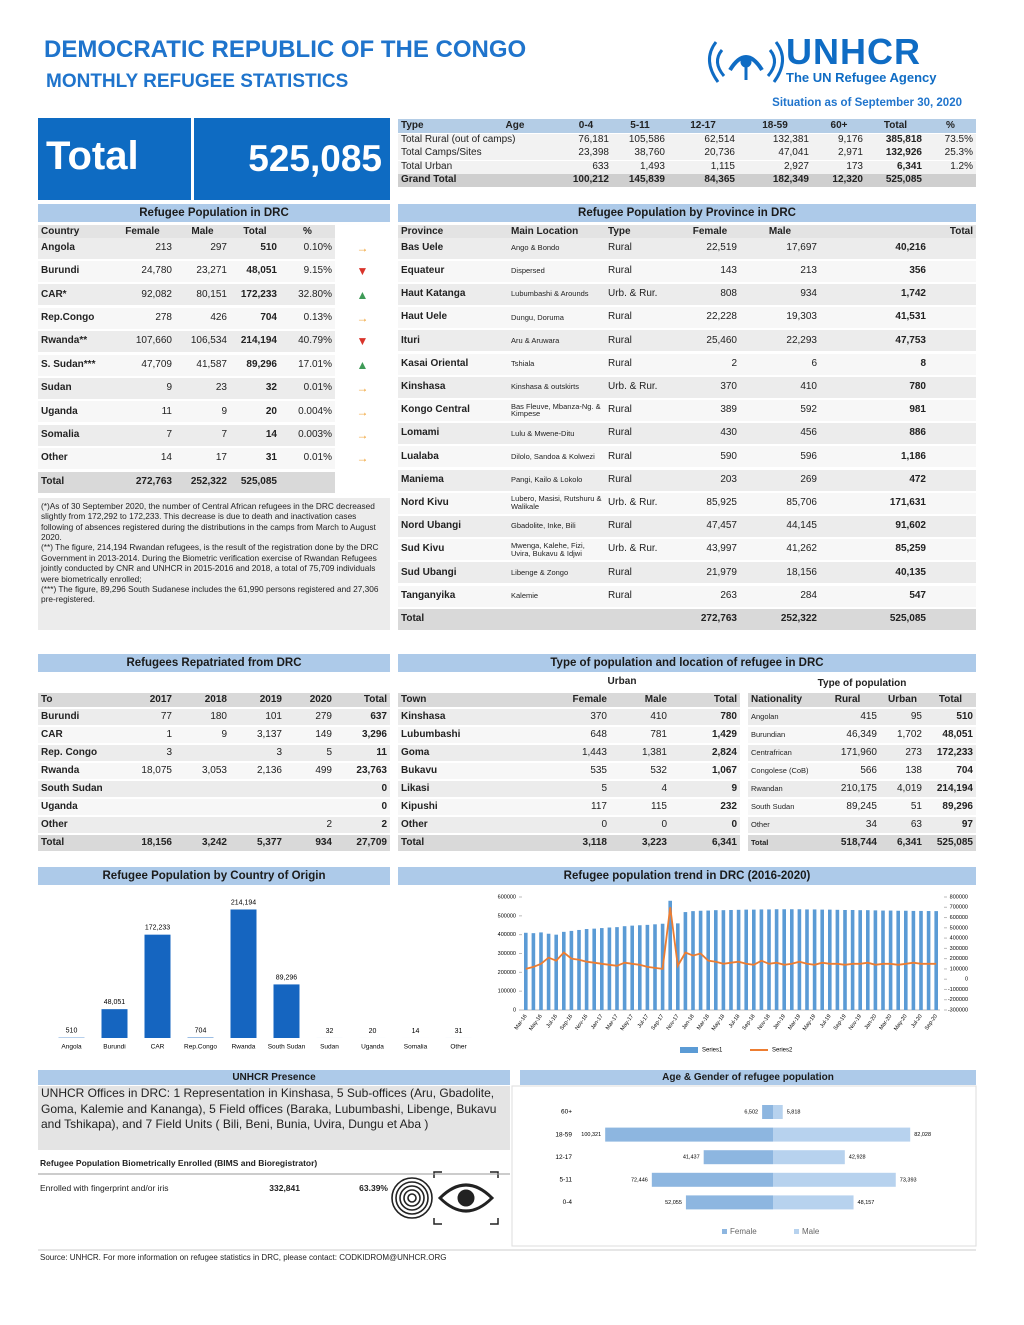 The width and height of the screenshot is (1024, 1325). What do you see at coordinates (459, 1031) in the screenshot?
I see `data-label: 31` at bounding box center [459, 1031].